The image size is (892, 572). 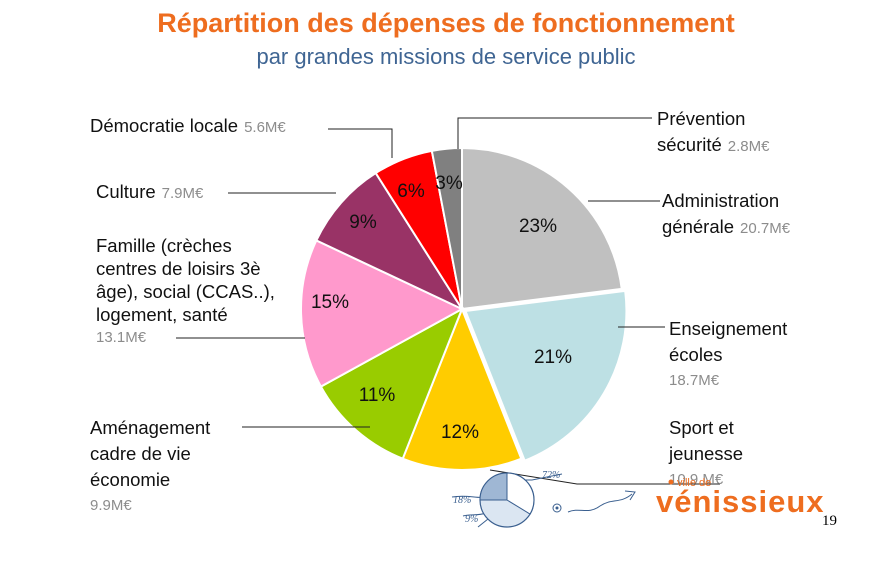 I want to click on slice-category-label: Démocratie locale 5.6M€, so click(x=188, y=125).